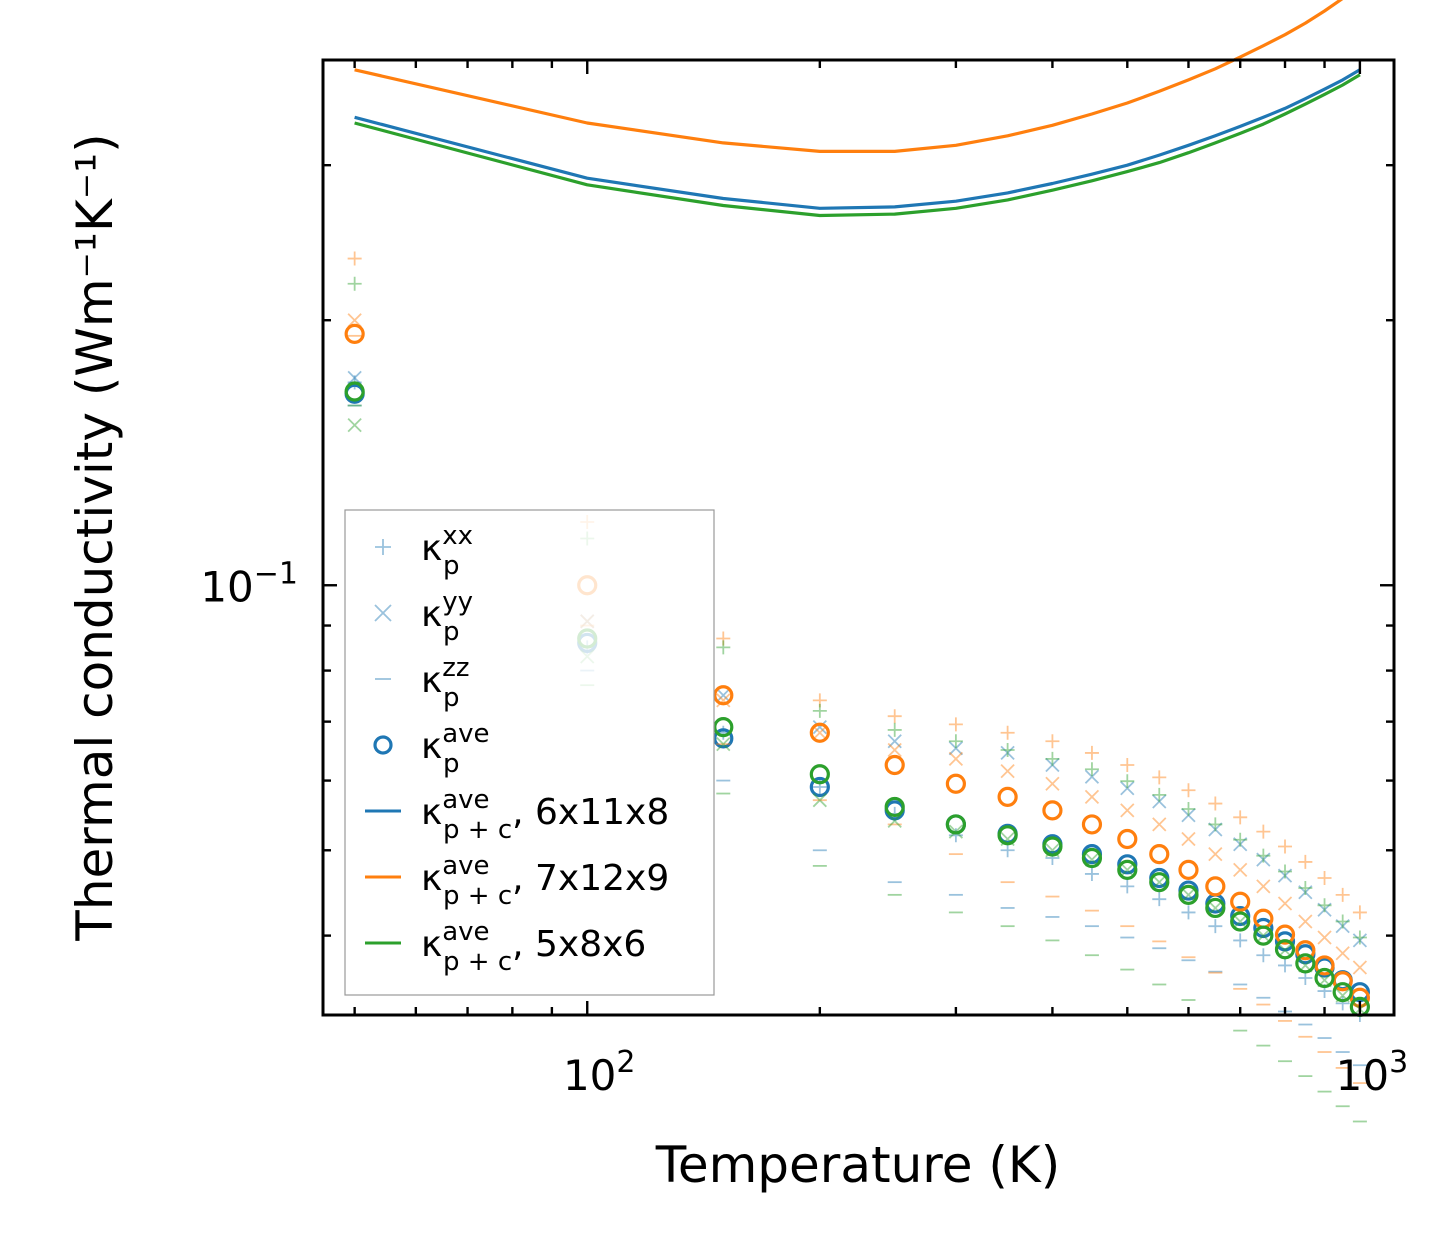 This screenshot has width=1454, height=1254. I want to click on legend-label: κxx p, so click(447, 551).